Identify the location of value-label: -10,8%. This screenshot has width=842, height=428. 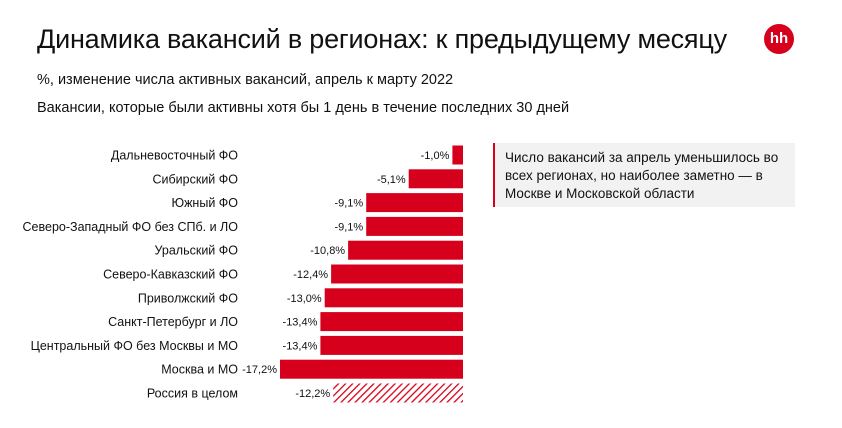
(327, 251).